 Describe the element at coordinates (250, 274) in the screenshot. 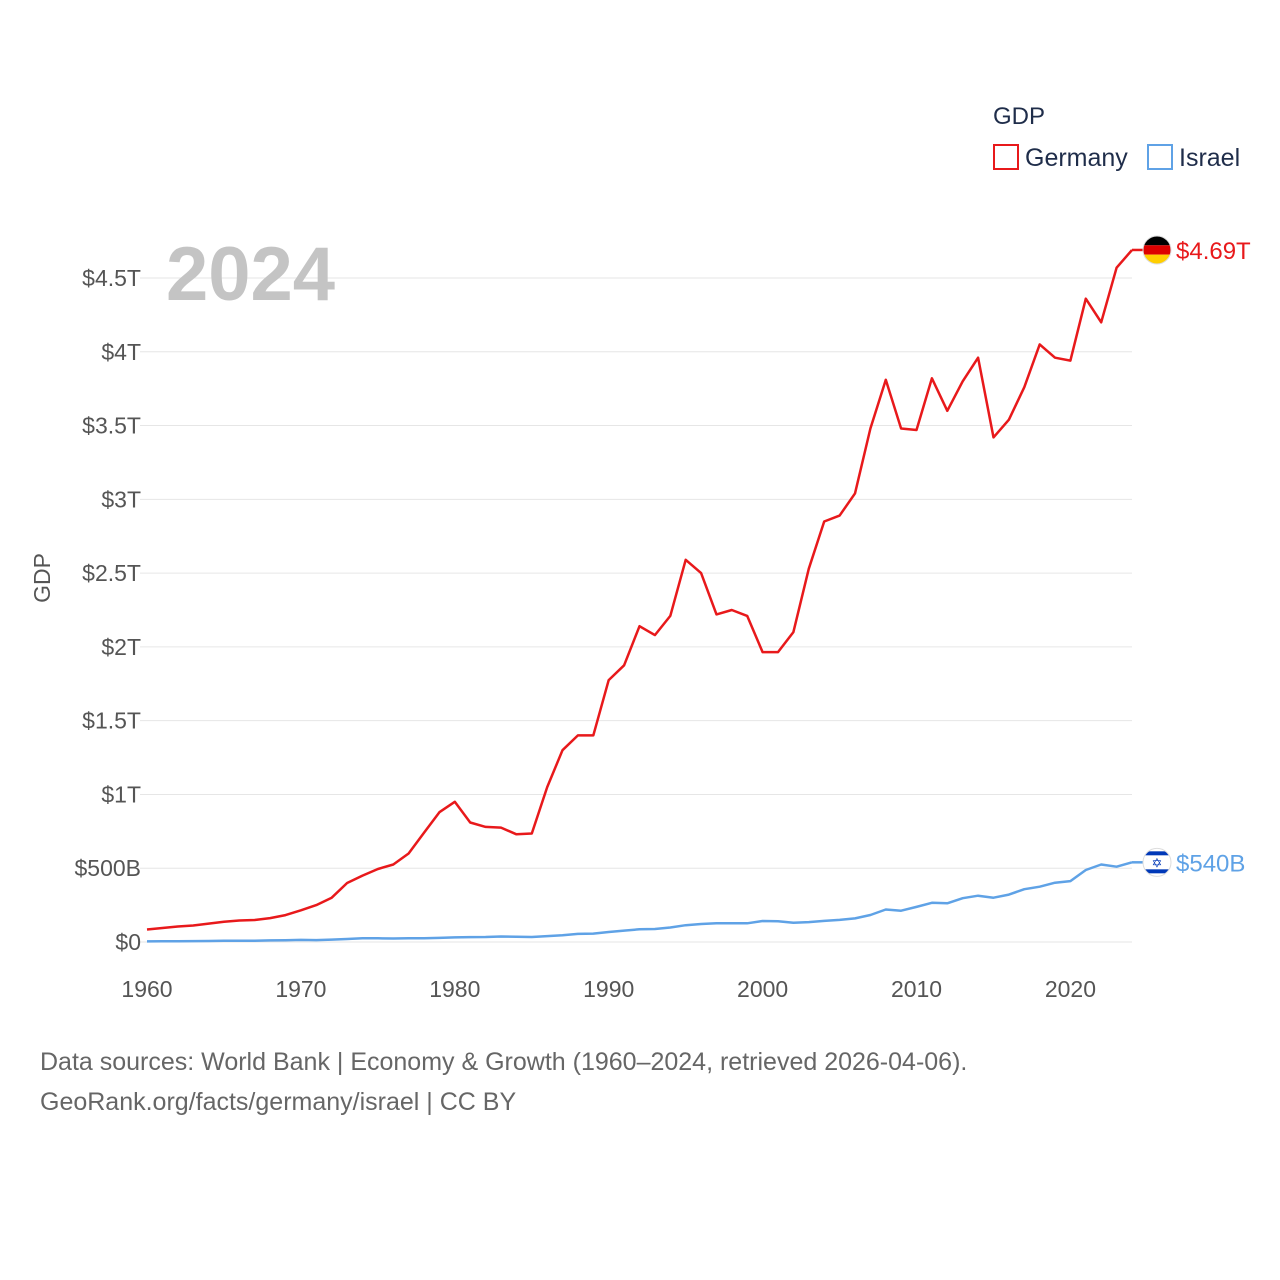

I see `year-label: 2024` at that location.